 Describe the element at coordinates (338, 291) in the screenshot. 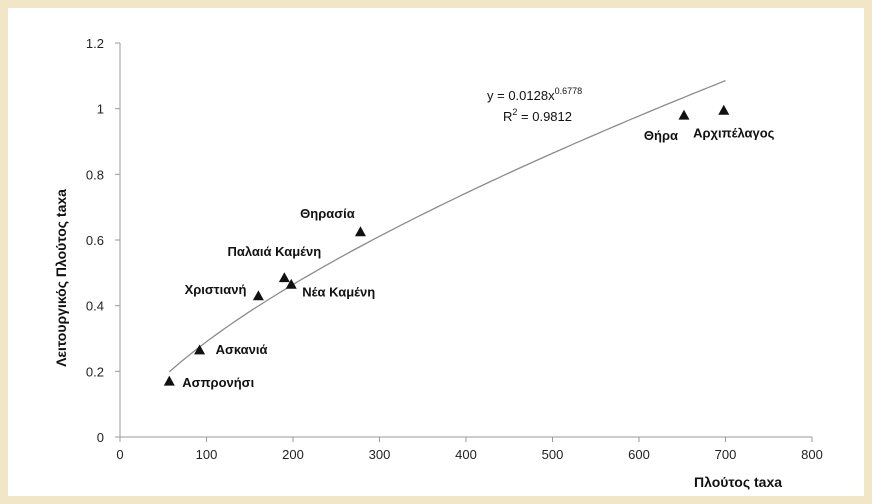

I see `data-point-label: Νέα Καμένη` at that location.